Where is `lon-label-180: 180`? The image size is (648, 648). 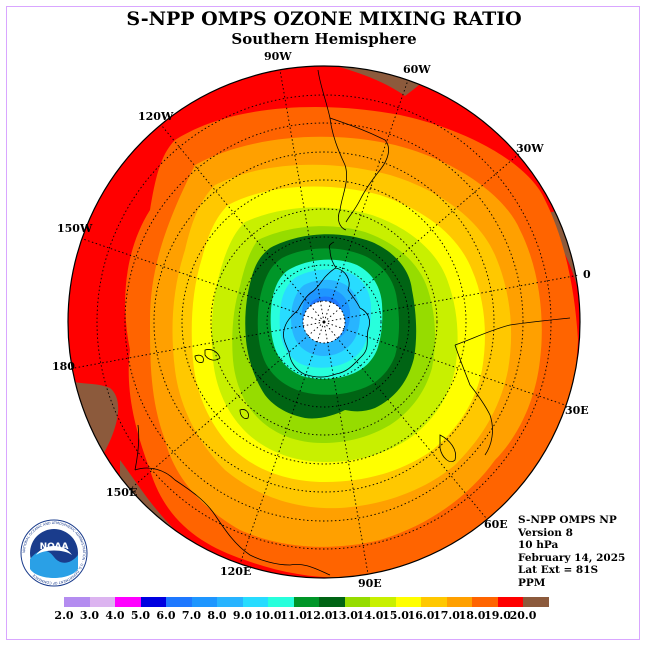 lon-label-180: 180 is located at coordinates (63, 366).